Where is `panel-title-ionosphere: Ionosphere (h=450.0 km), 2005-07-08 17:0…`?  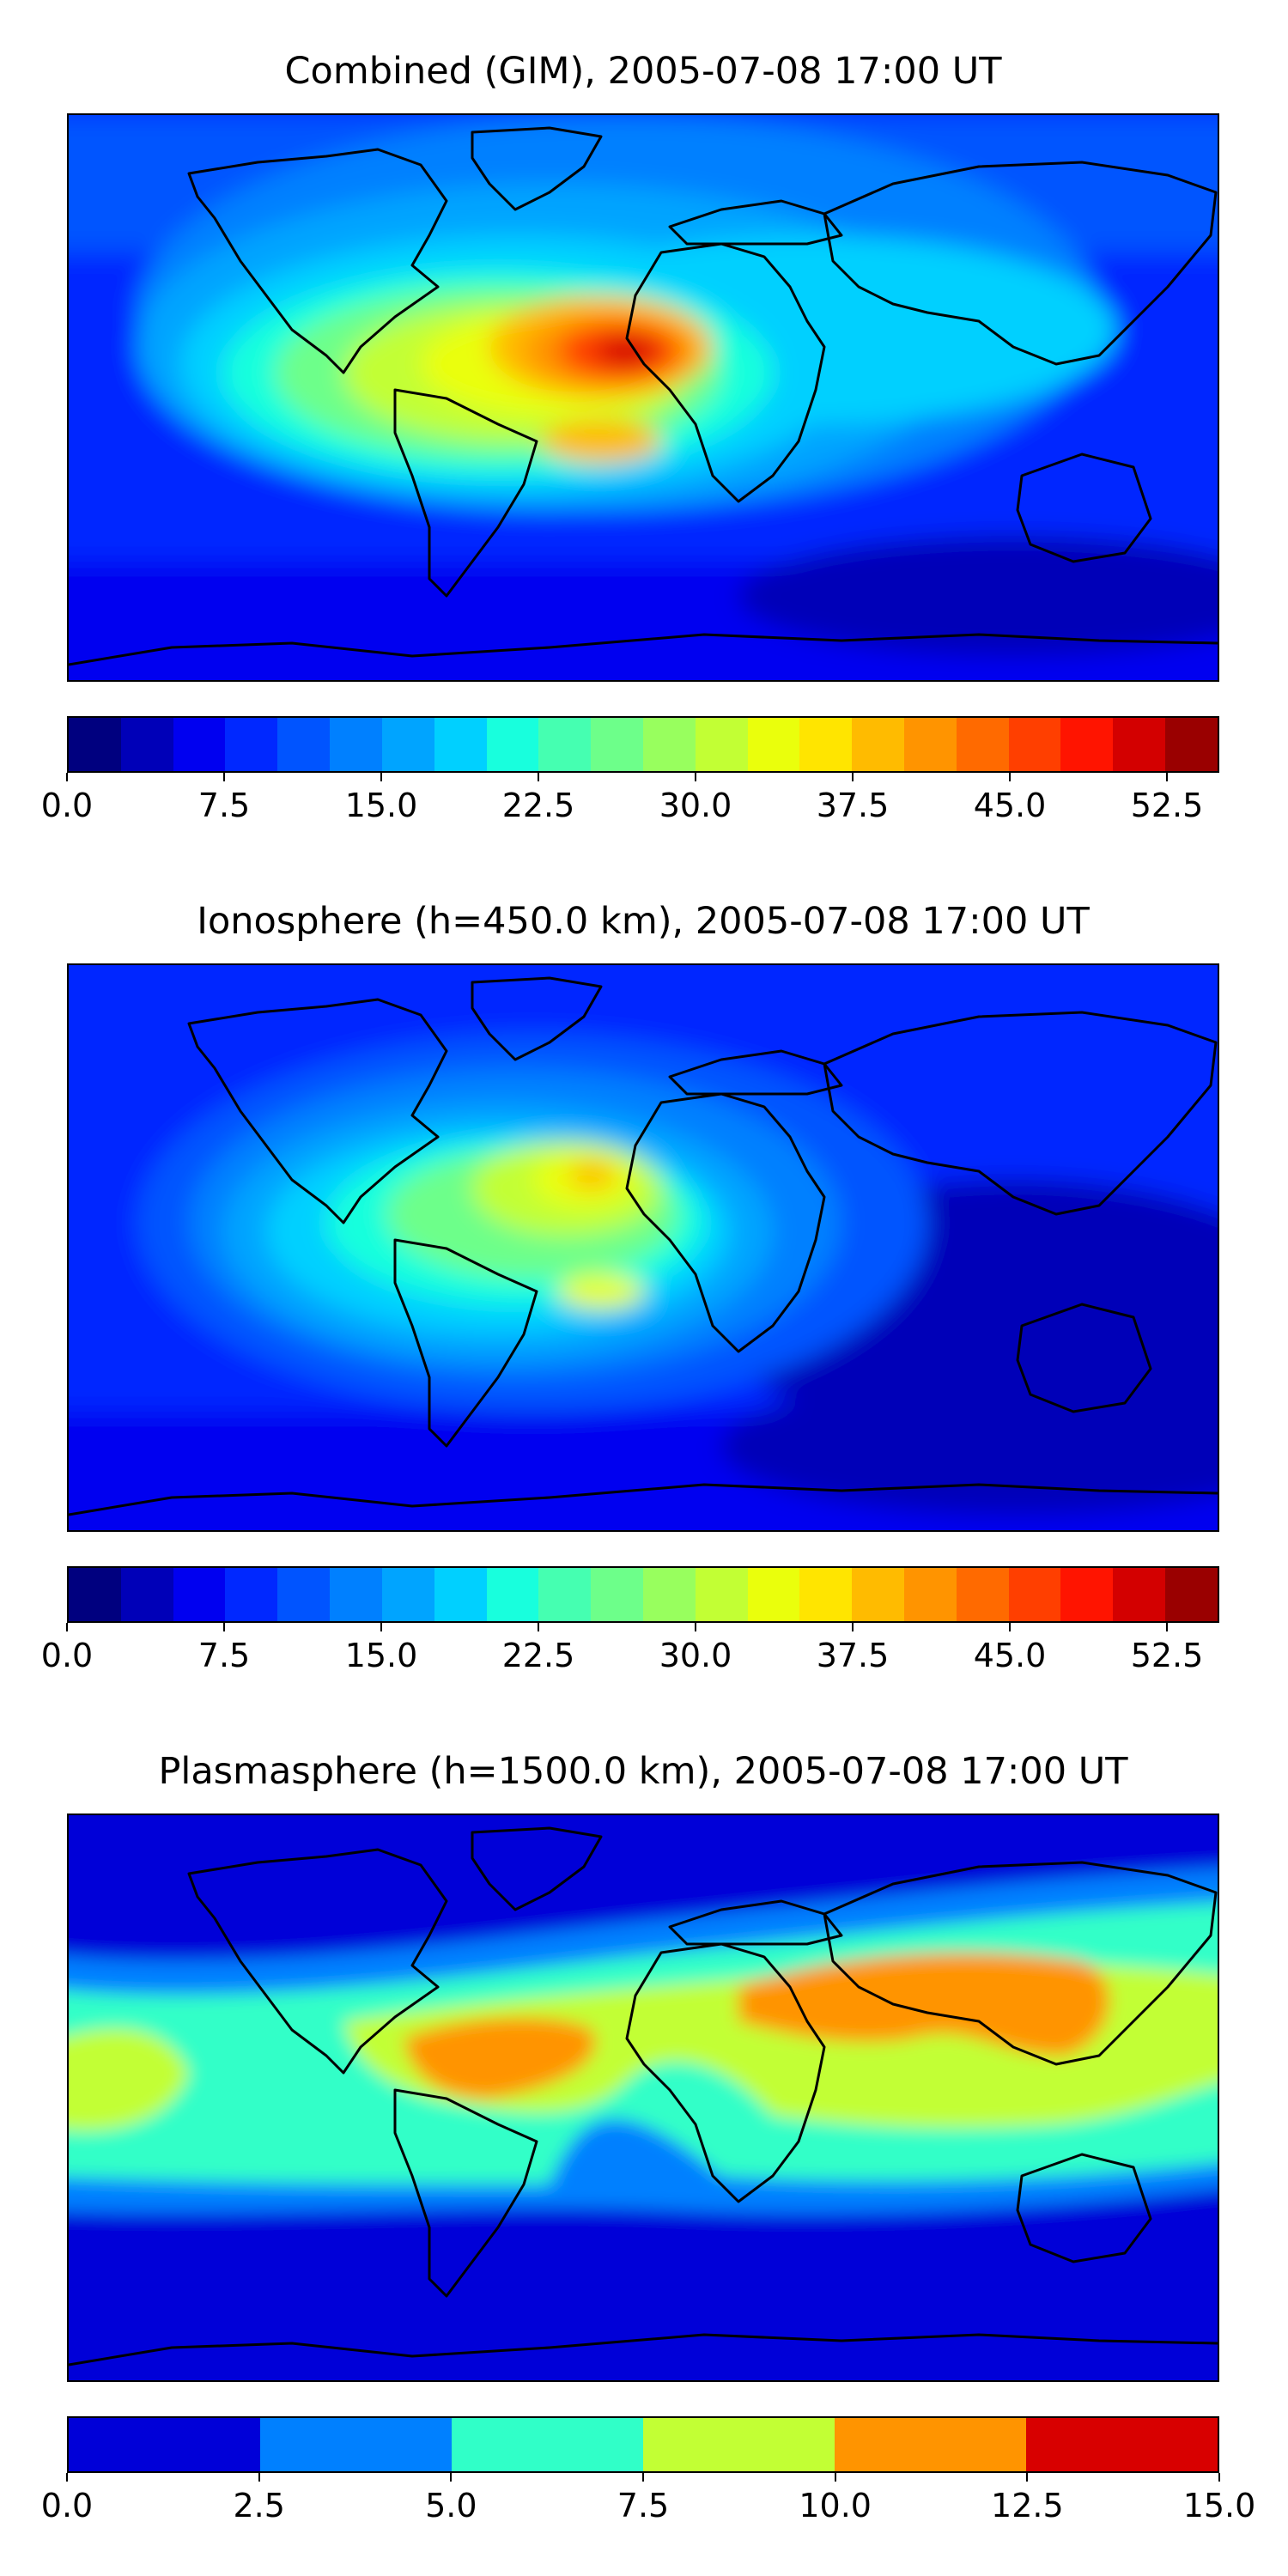 panel-title-ionosphere: Ionosphere (h=450.0 km), 2005-07-08 17:0… is located at coordinates (643, 921).